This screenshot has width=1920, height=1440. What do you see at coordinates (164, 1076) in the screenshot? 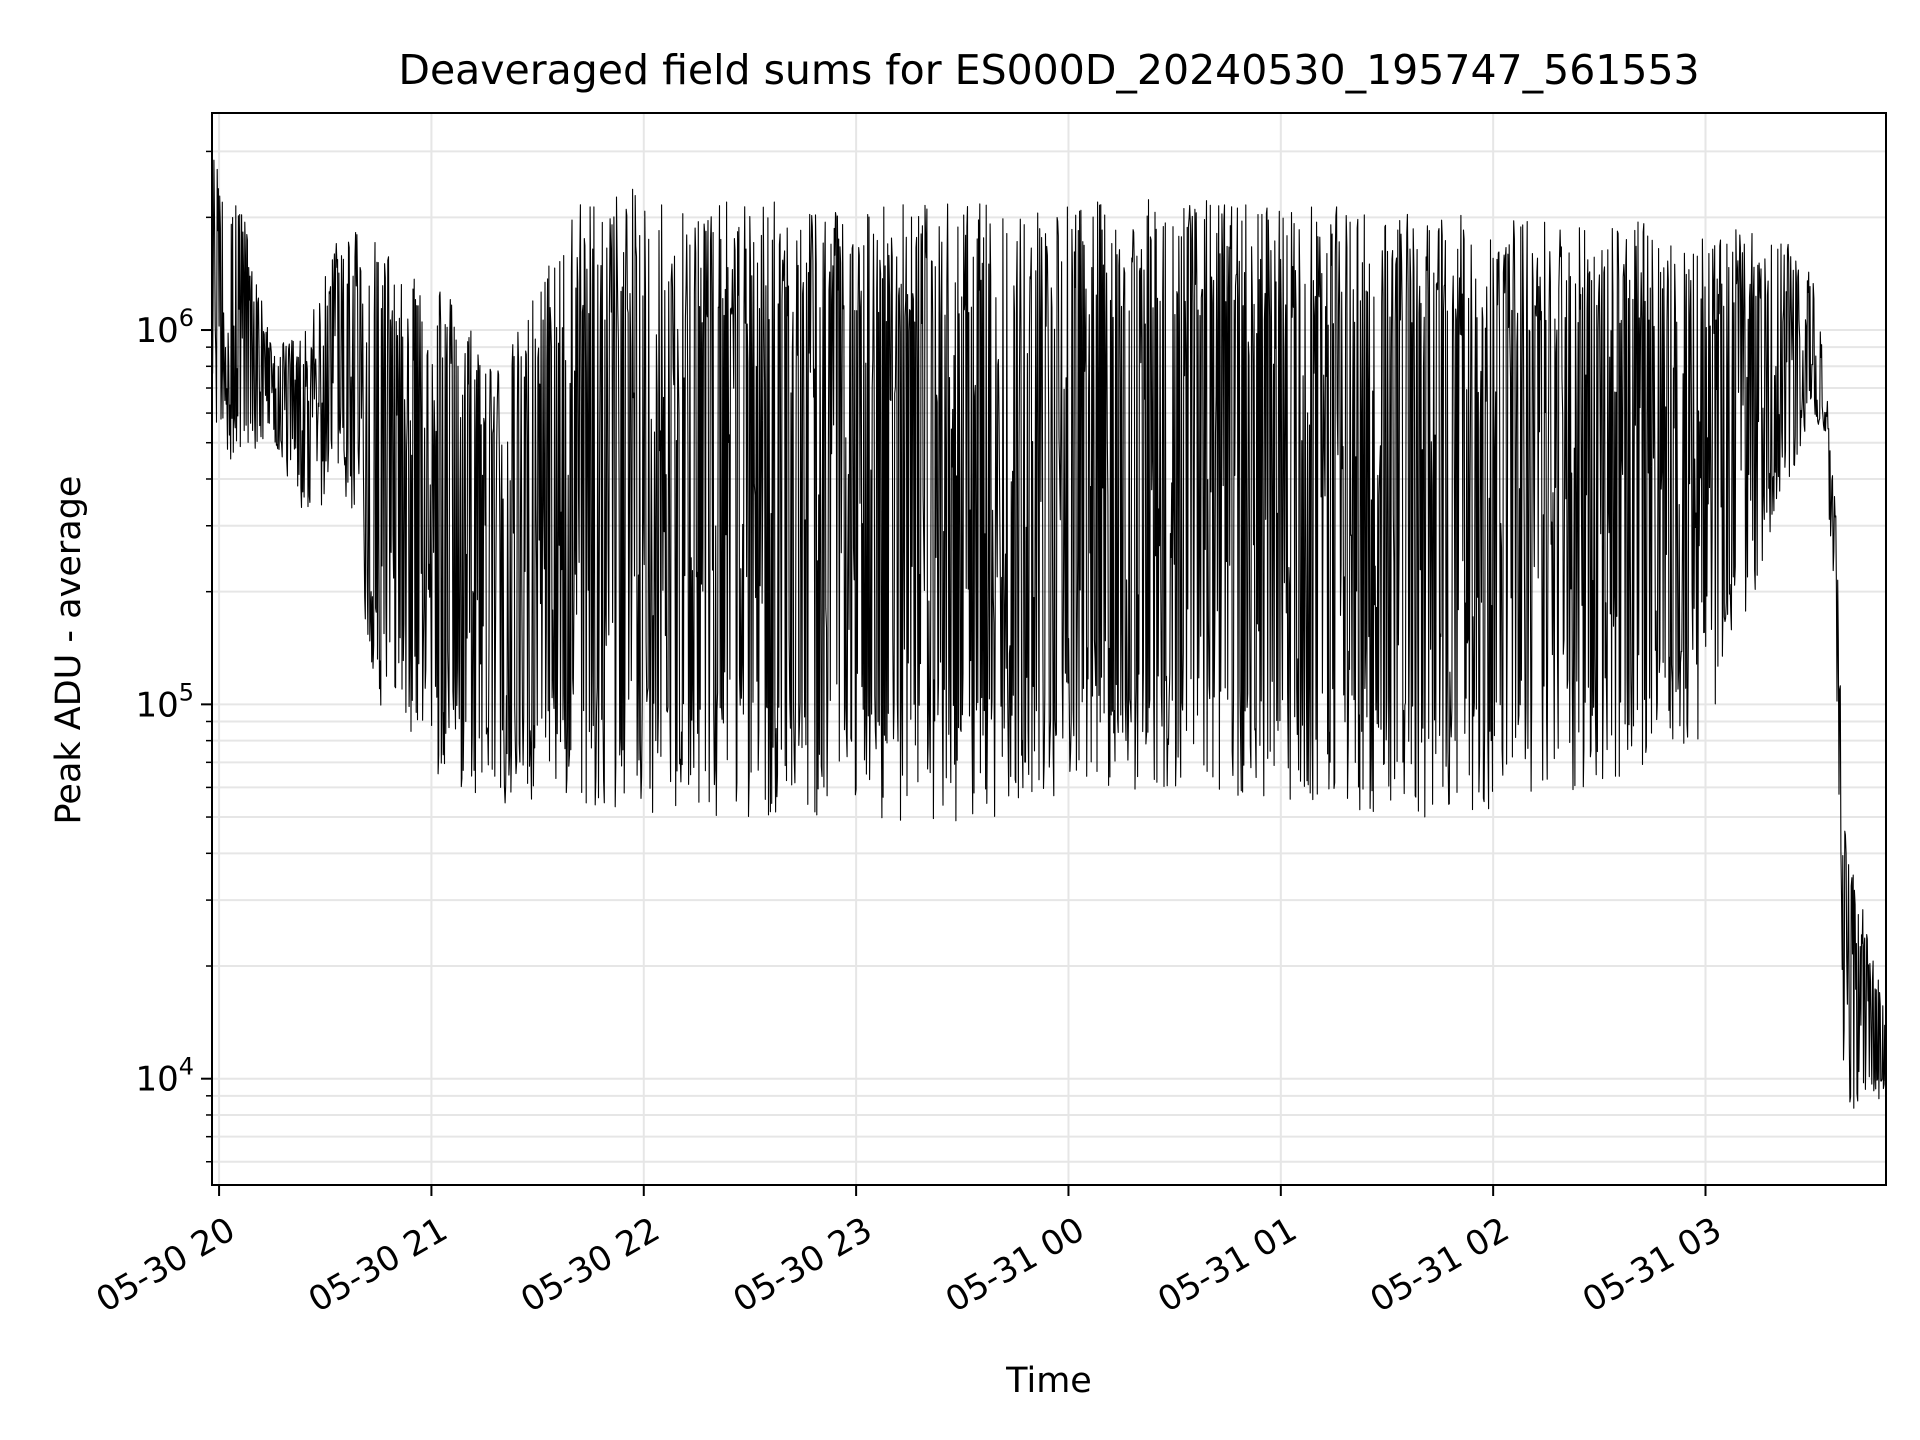
I see `y-tick-label: 10⁴` at bounding box center [164, 1076].